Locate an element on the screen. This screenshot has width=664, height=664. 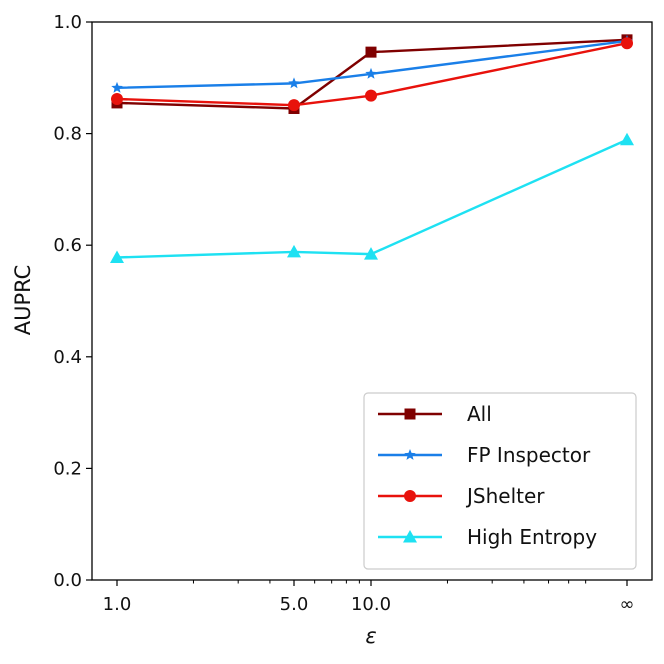
y-tick-label: 0.2 is located at coordinates (67, 468).